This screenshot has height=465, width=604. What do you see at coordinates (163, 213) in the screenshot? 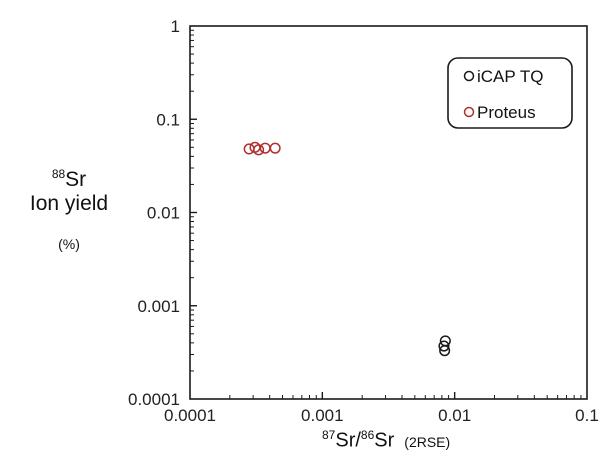
I see `y-tick-label: 0.01` at bounding box center [163, 213].